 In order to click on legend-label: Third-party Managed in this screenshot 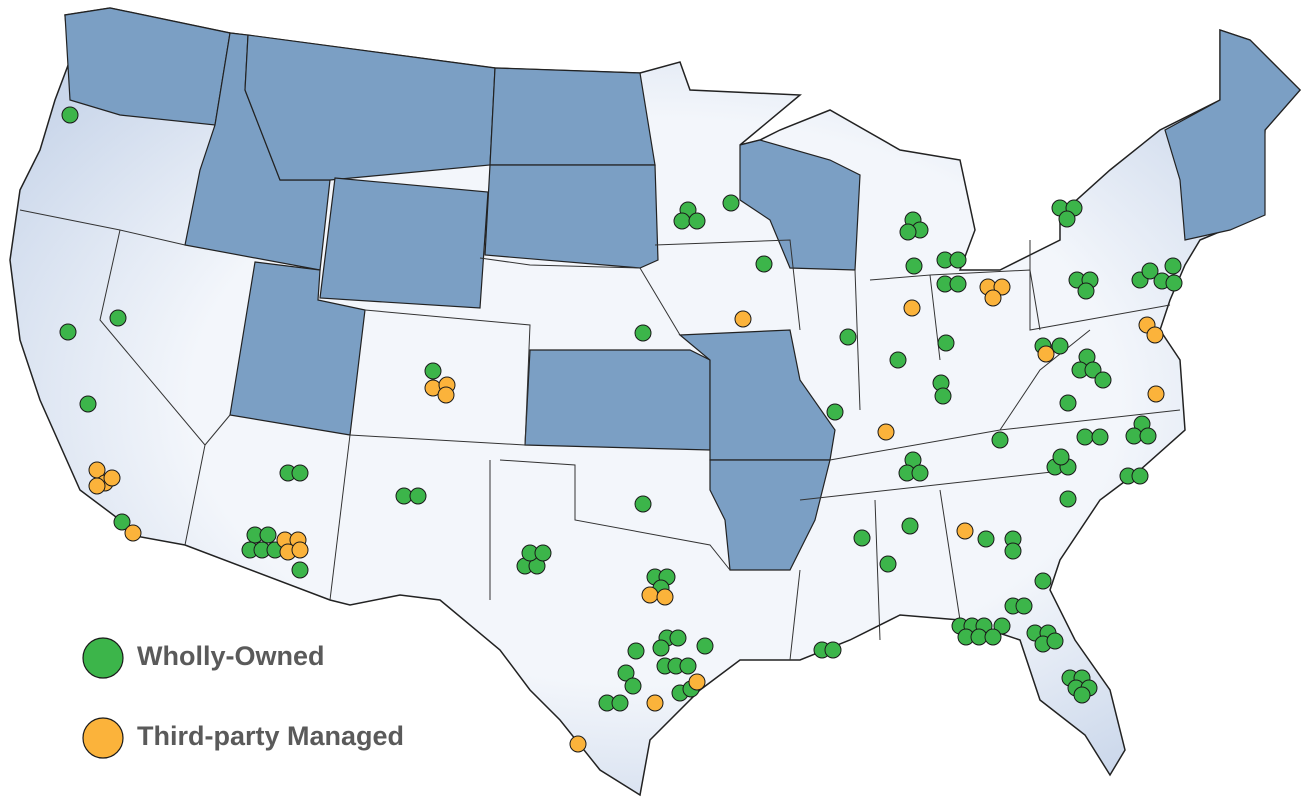, I will do `click(270, 736)`.